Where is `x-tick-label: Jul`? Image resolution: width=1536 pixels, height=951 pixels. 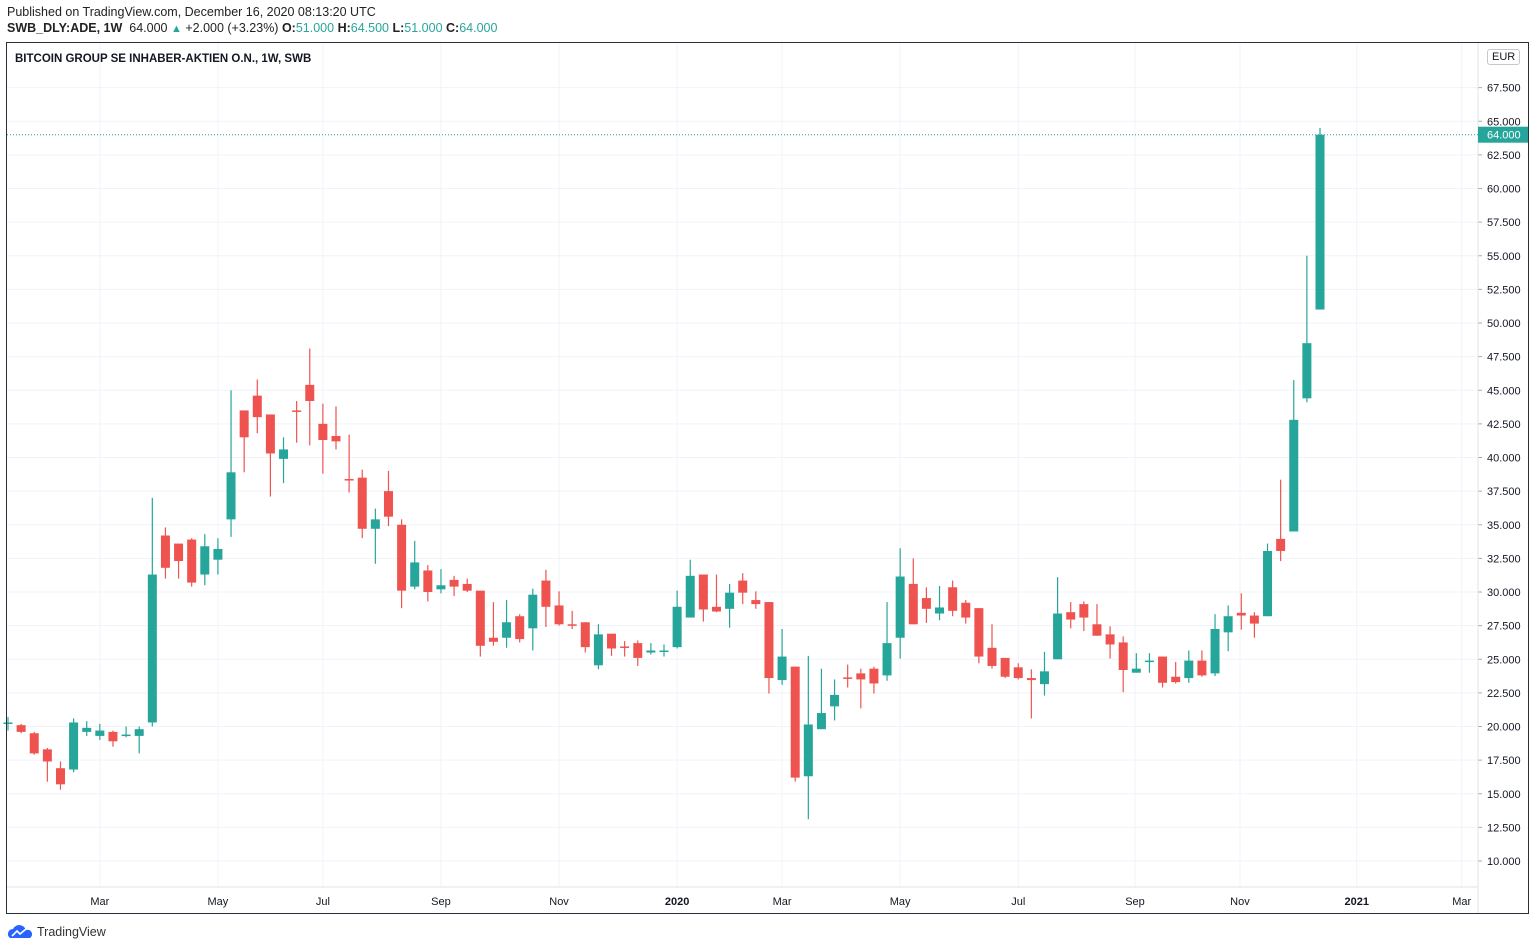
x-tick-label: Jul is located at coordinates (1018, 902).